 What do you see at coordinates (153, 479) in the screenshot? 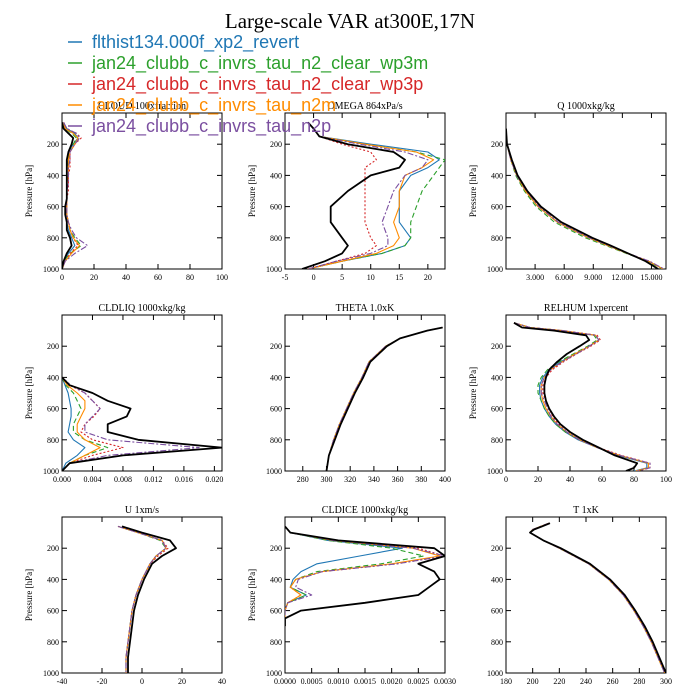
I see `x-tick-label: 0.012` at bounding box center [153, 479].